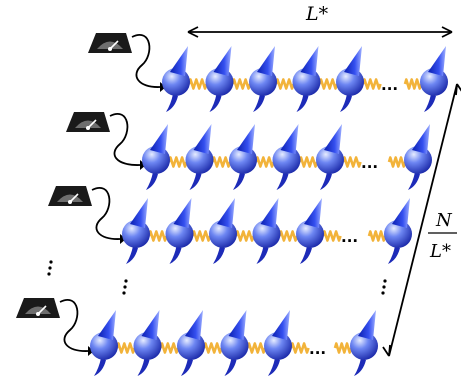 Image resolution: width=461 pixels, height=377 pixels. What do you see at coordinates (317, 14) in the screenshot?
I see `length-label: L*` at bounding box center [317, 14].